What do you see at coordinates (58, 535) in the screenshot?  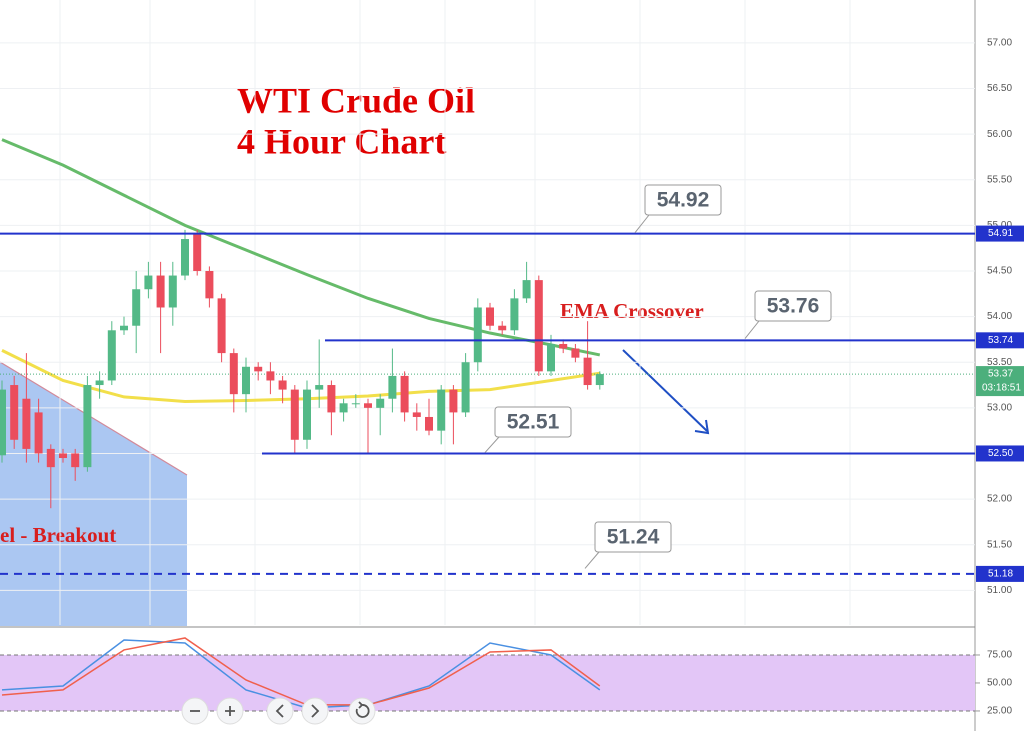 I see `annotation: el - Breakout` at bounding box center [58, 535].